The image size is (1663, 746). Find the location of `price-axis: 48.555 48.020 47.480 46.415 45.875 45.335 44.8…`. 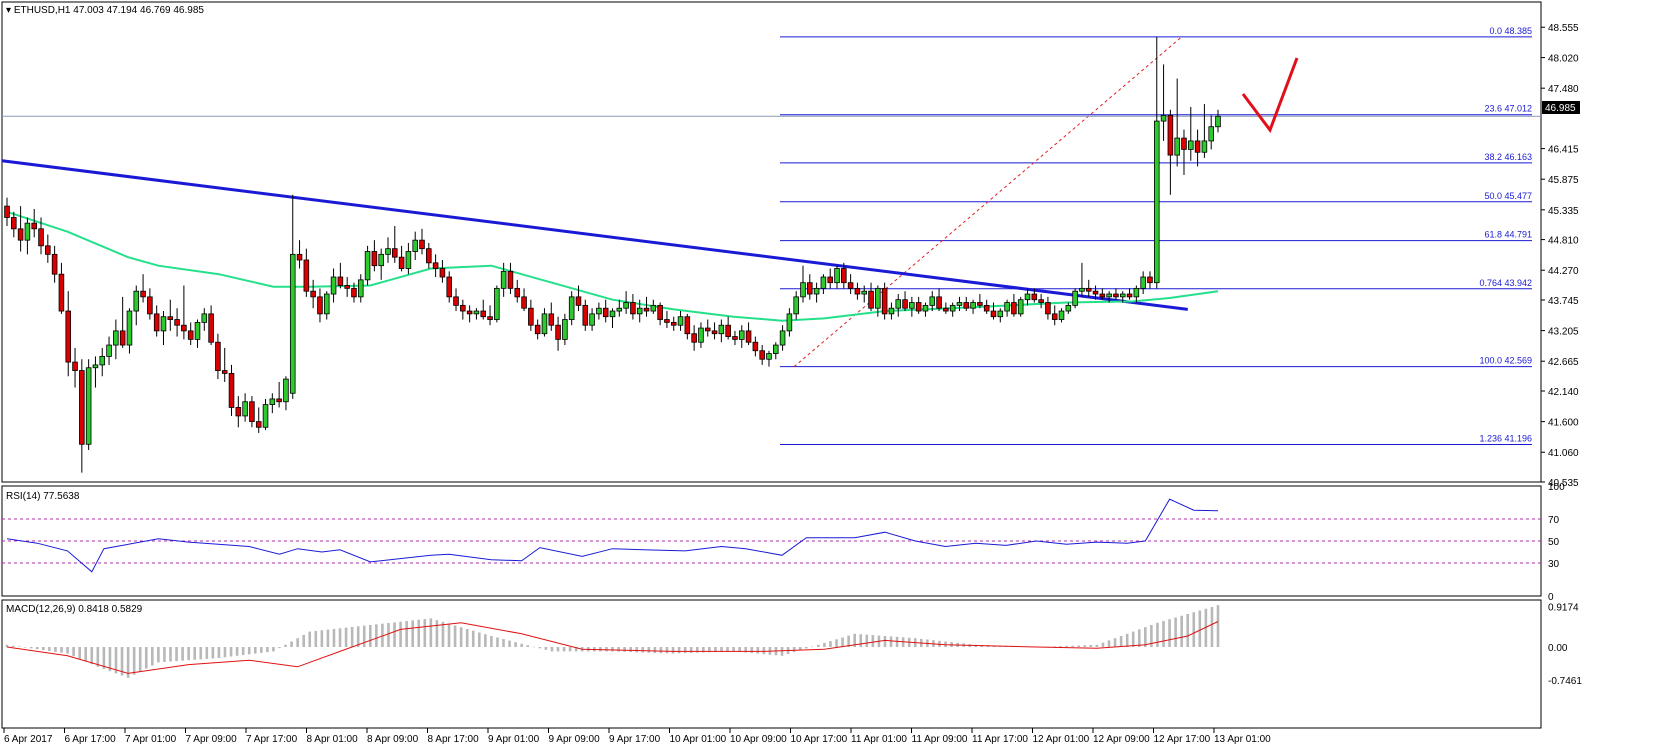

price-axis: 48.555 48.020 47.480 46.415 45.875 45.335 44.8… is located at coordinates (1560, 256).